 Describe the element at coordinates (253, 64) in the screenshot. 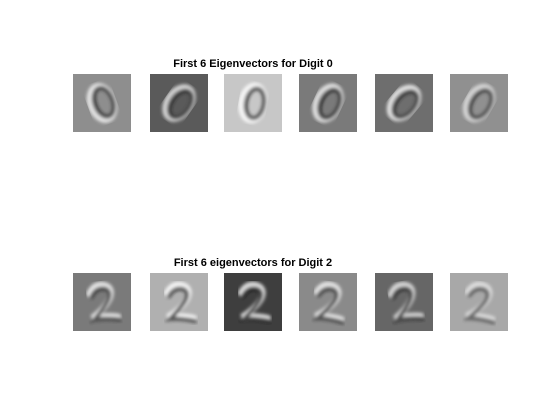

I see `digit-0-row-title: First 6 Eigenvectors for Digit 0` at that location.